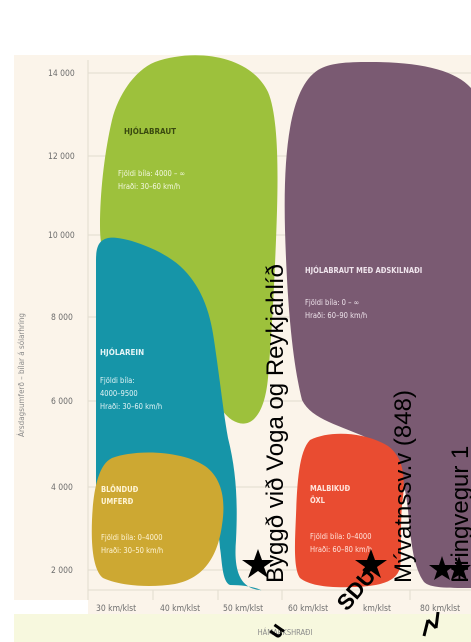 This screenshot has height=642, width=471. Describe the element at coordinates (336, 315) in the screenshot. I see `adskilnadi-speed: Hraði: 60–90 km/h` at that location.